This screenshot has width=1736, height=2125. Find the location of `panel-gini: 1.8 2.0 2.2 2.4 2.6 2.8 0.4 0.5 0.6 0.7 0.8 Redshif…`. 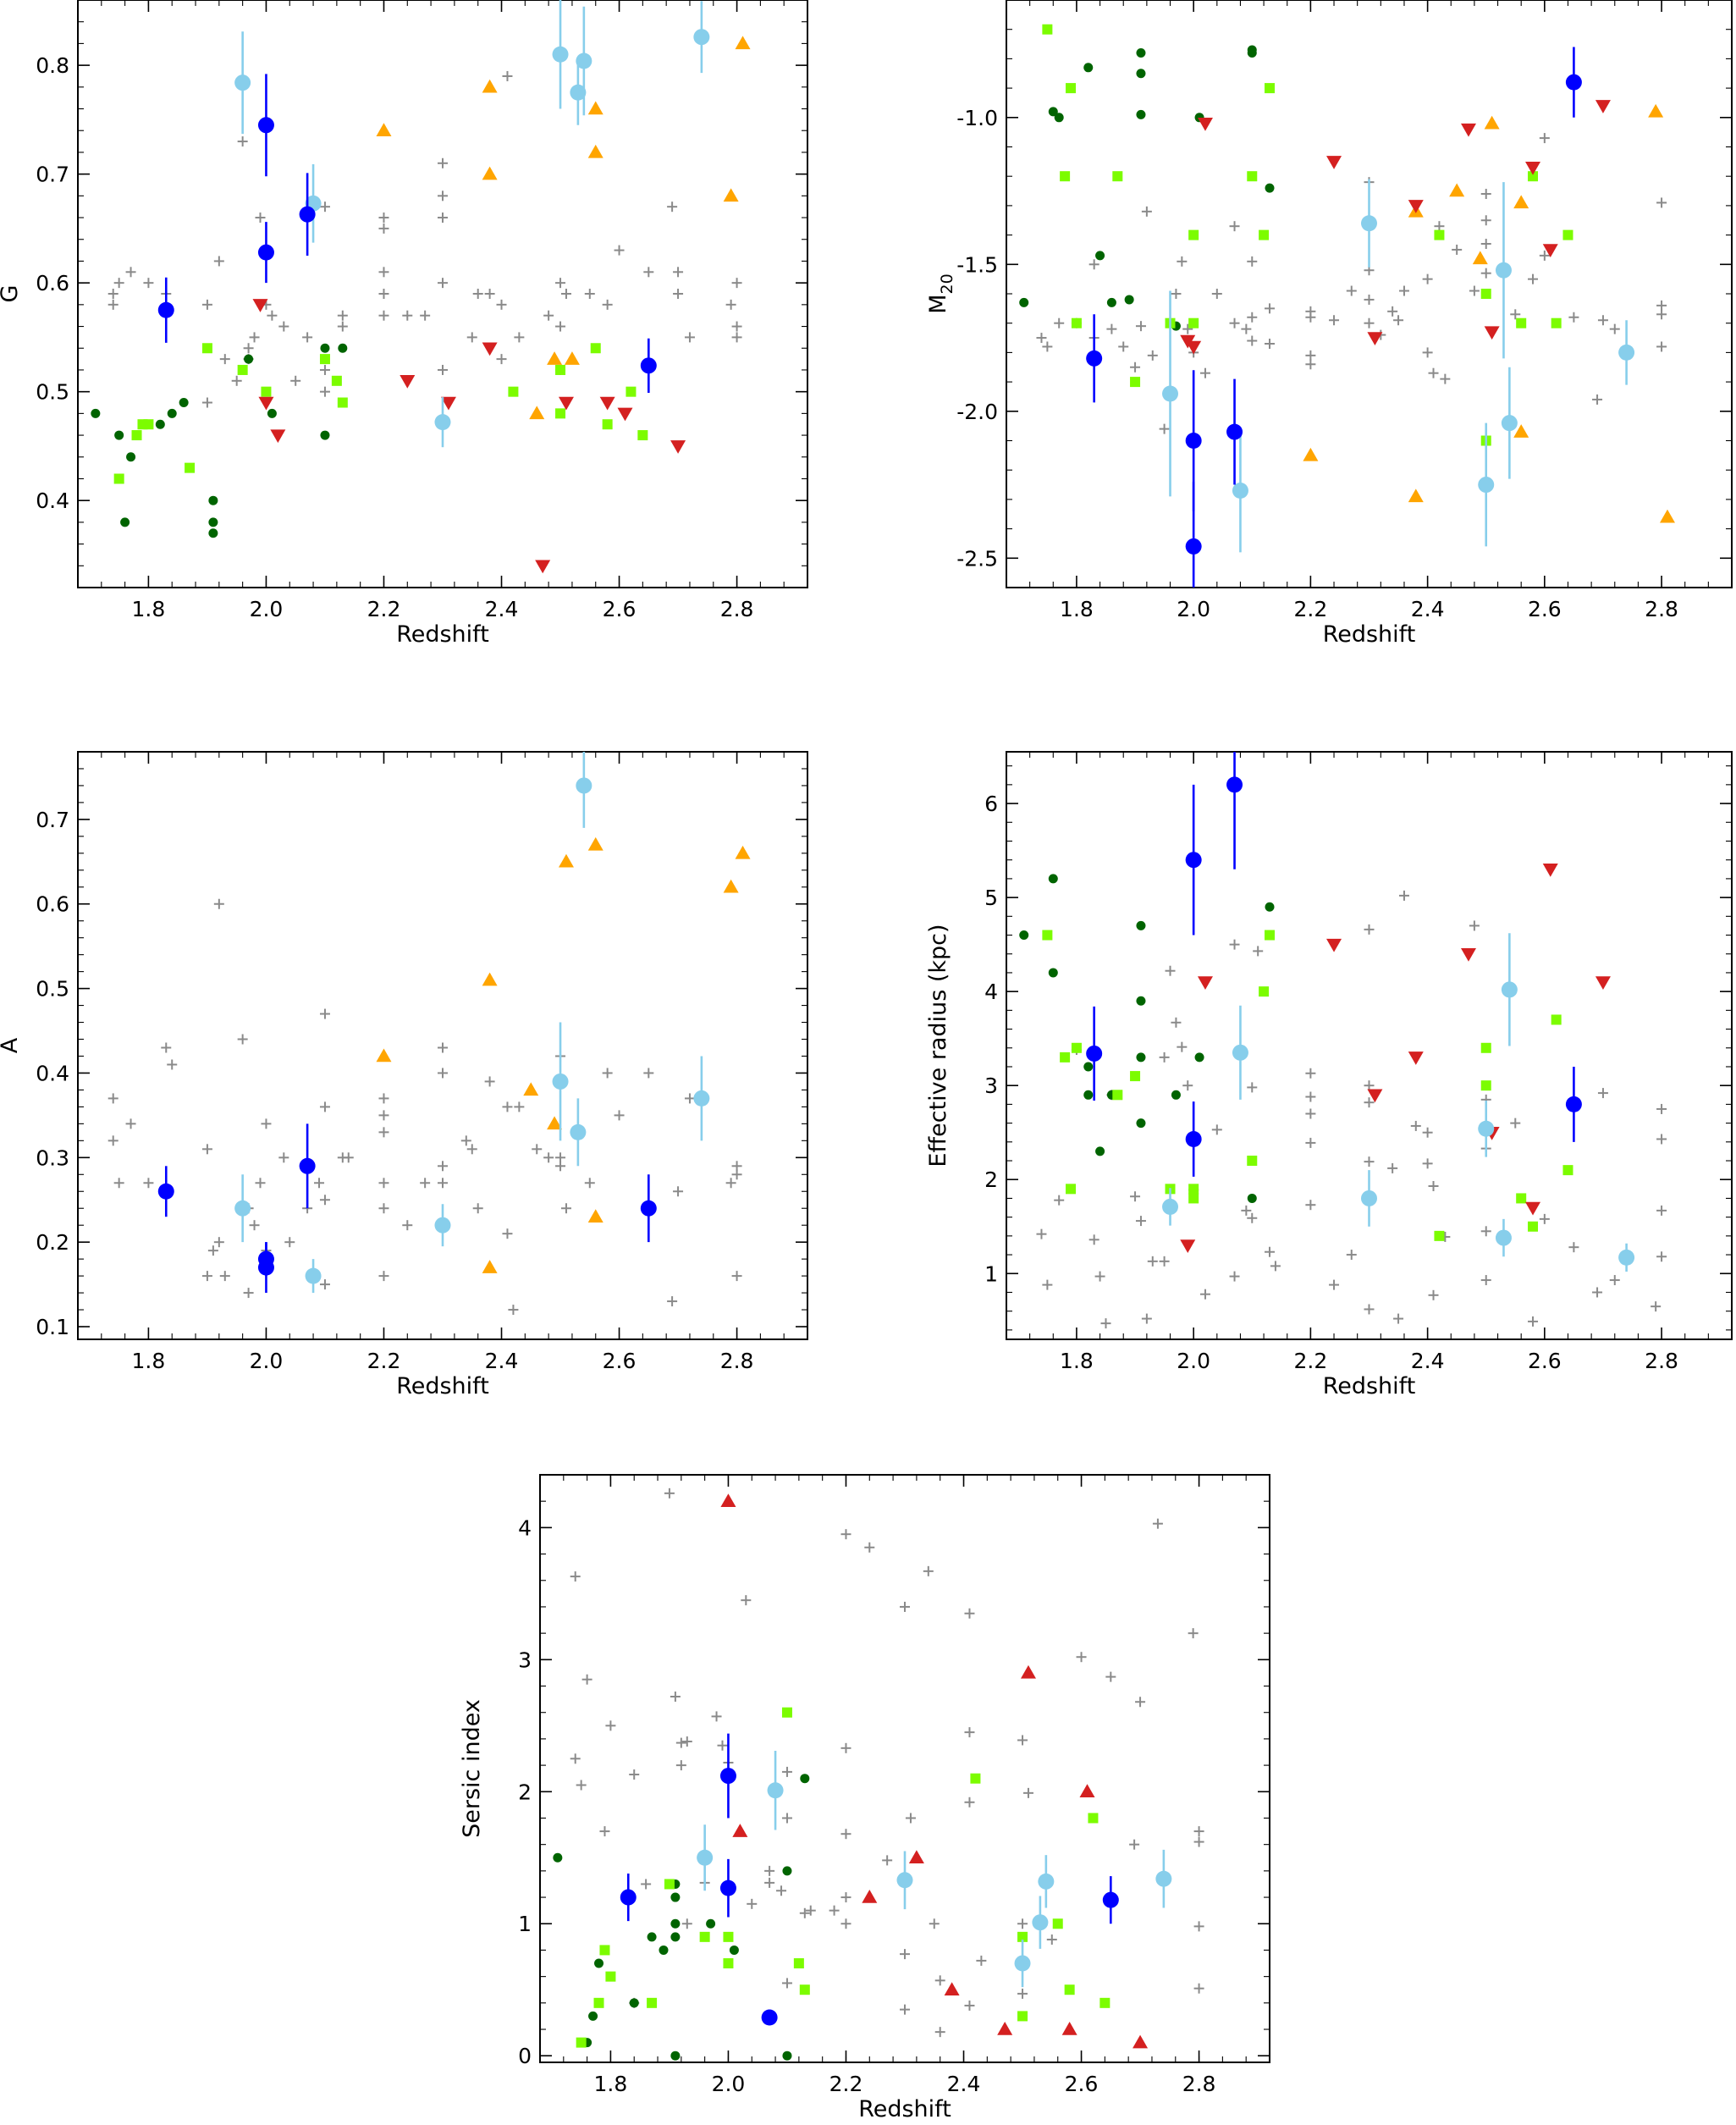

panel-gini: 1.8 2.0 2.2 2.4 2.6 2.8 0.4 0.5 0.6 0.7 0.8 Redshif… is located at coordinates (404, 324).